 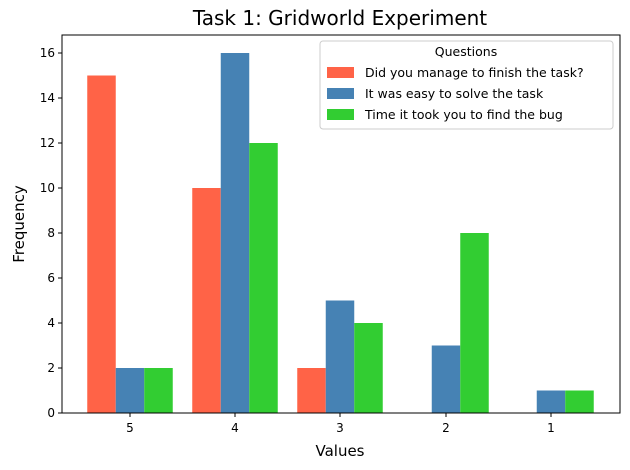 What do you see at coordinates (51, 323) in the screenshot?
I see `y-tick-label: 4` at bounding box center [51, 323].